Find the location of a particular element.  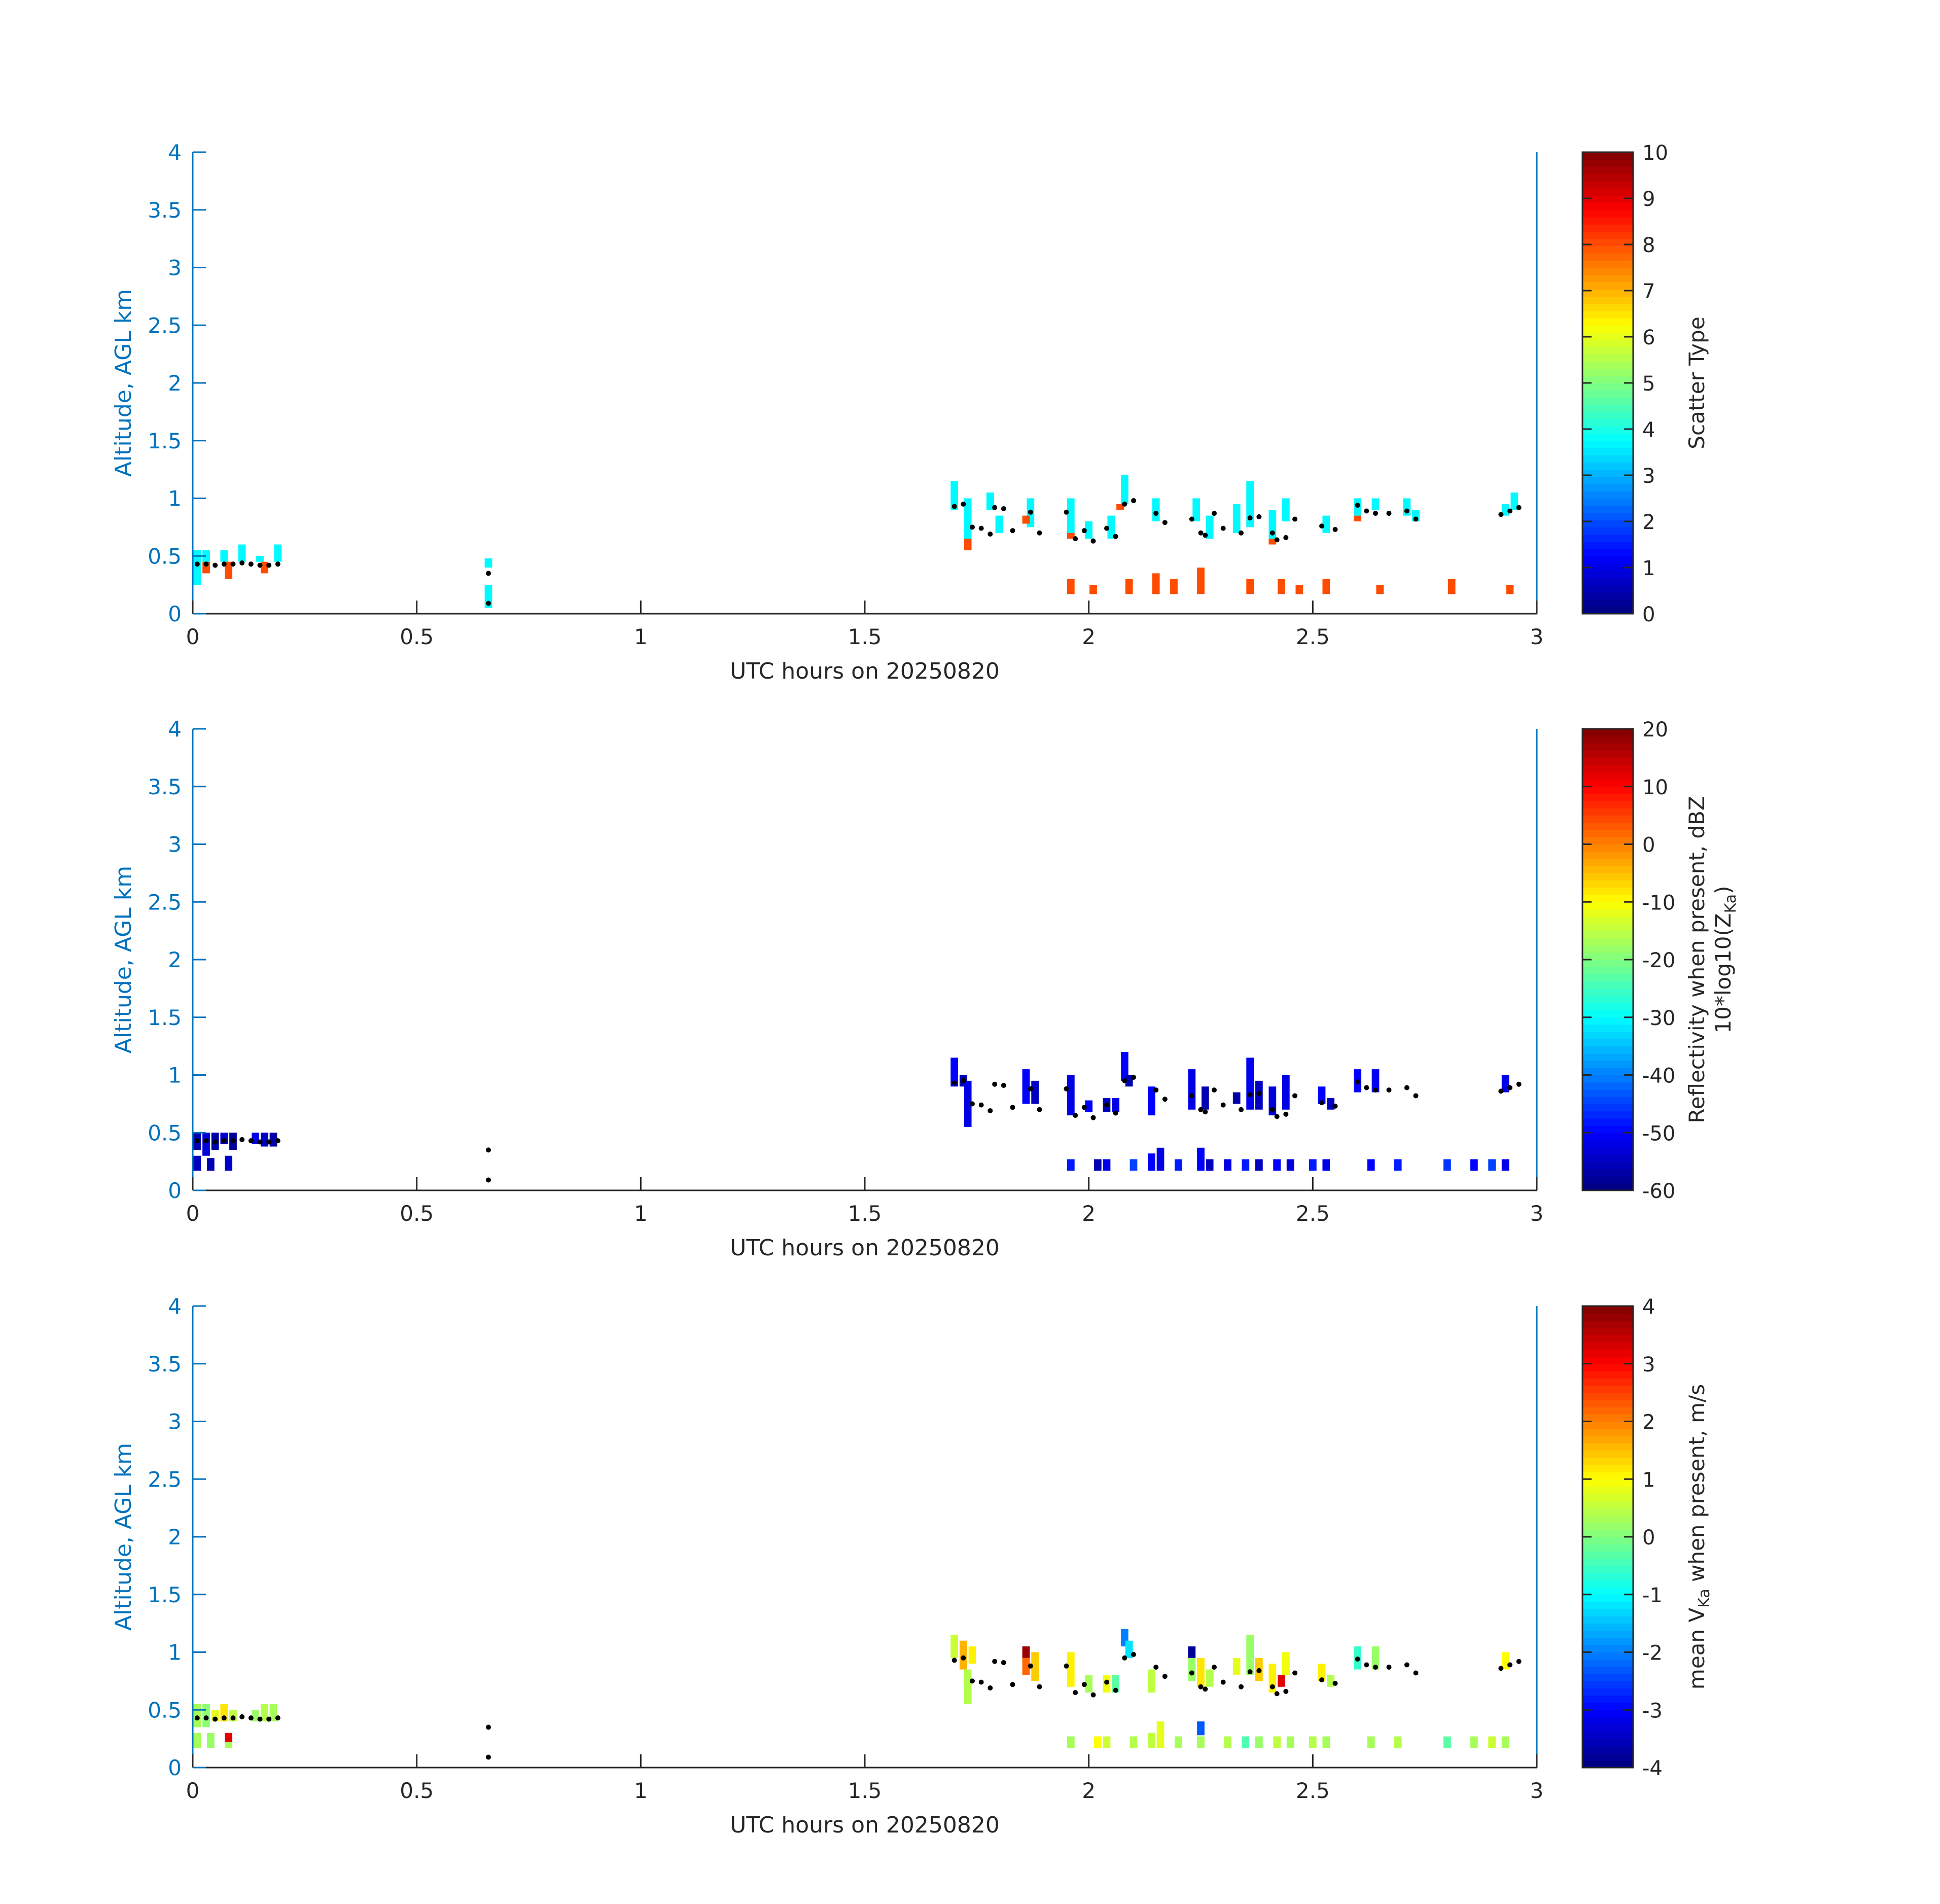

colorbar-label-part: 10*log10(Z is located at coordinates (1723, 973).